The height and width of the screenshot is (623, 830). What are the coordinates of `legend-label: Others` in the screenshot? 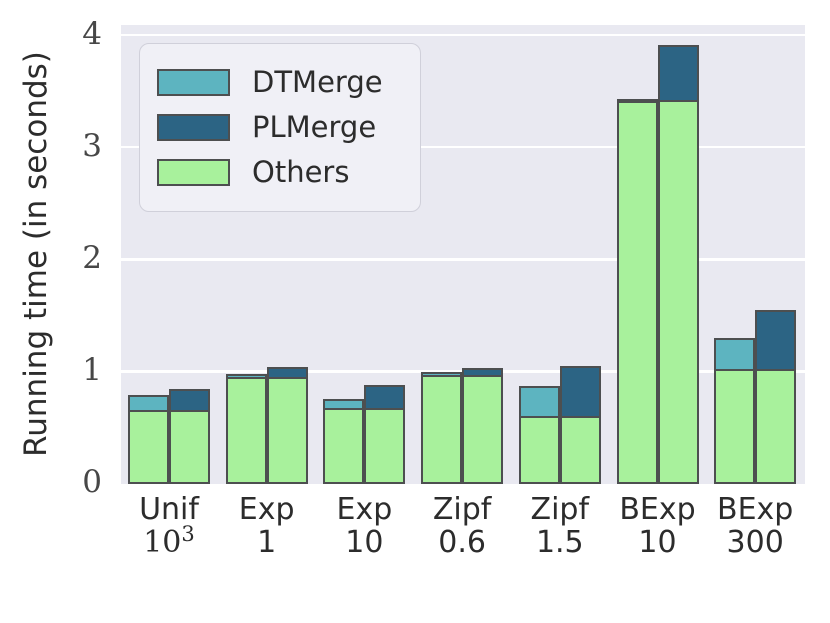 It's located at (301, 172).